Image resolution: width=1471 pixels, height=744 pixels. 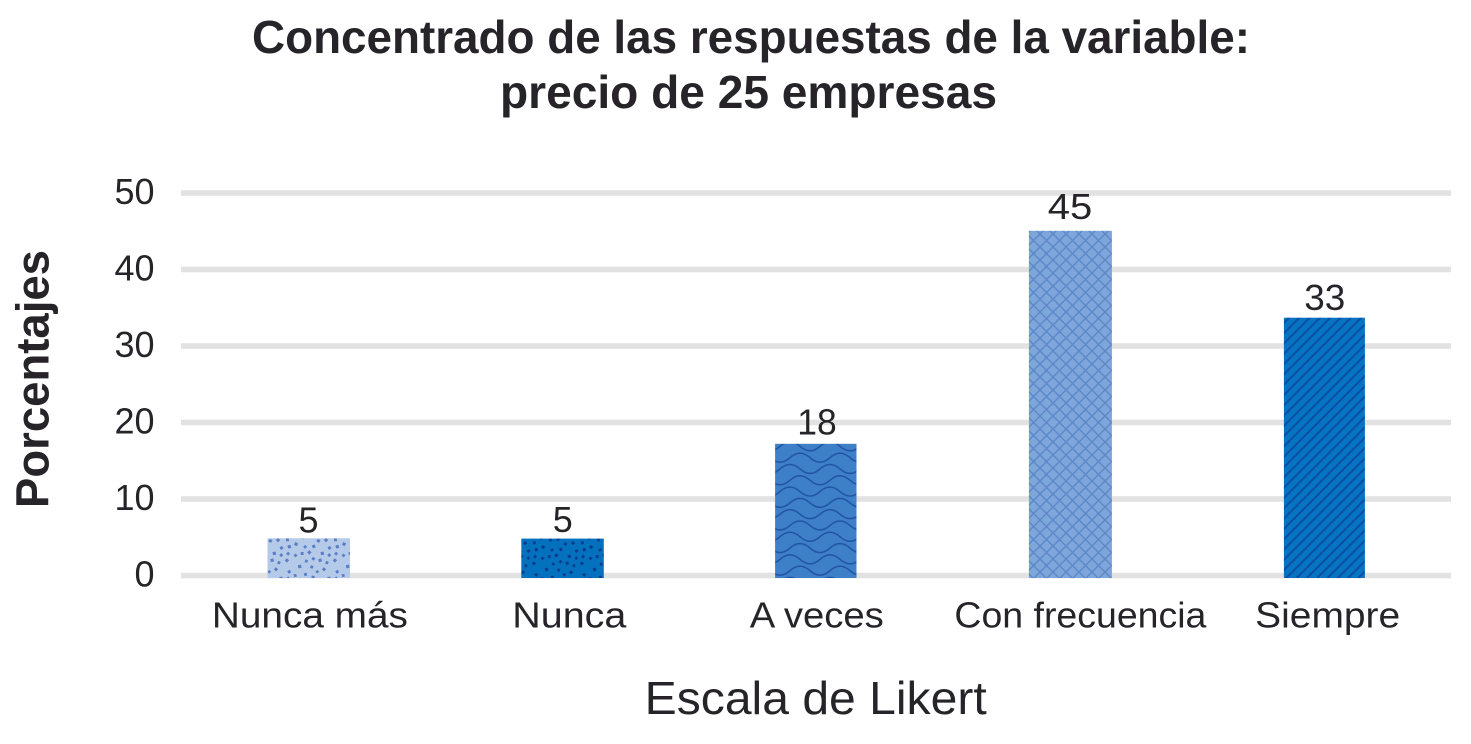 I want to click on svg-text: 0, so click(x=144, y=574).